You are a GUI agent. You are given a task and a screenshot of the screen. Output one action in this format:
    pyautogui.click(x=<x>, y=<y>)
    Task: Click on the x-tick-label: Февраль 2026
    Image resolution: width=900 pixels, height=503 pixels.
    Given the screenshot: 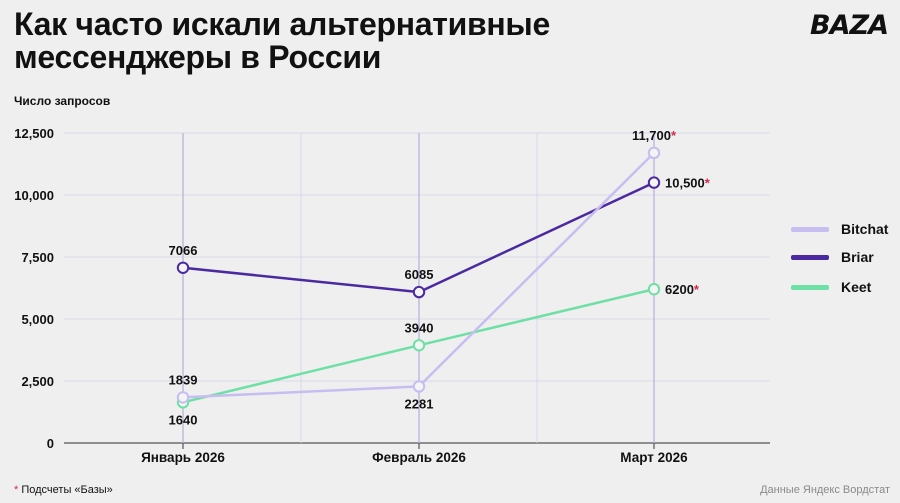 What is the action you would take?
    pyautogui.click(x=419, y=457)
    